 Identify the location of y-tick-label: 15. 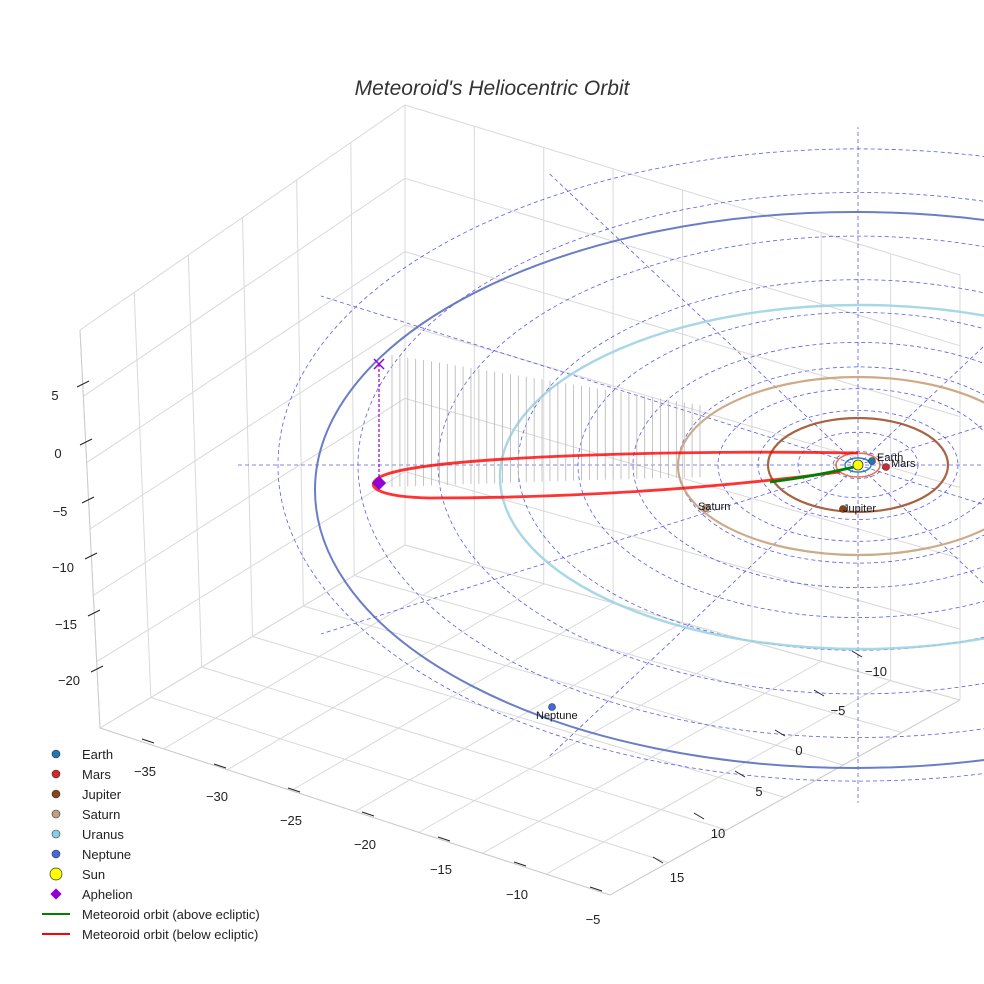
(677, 877).